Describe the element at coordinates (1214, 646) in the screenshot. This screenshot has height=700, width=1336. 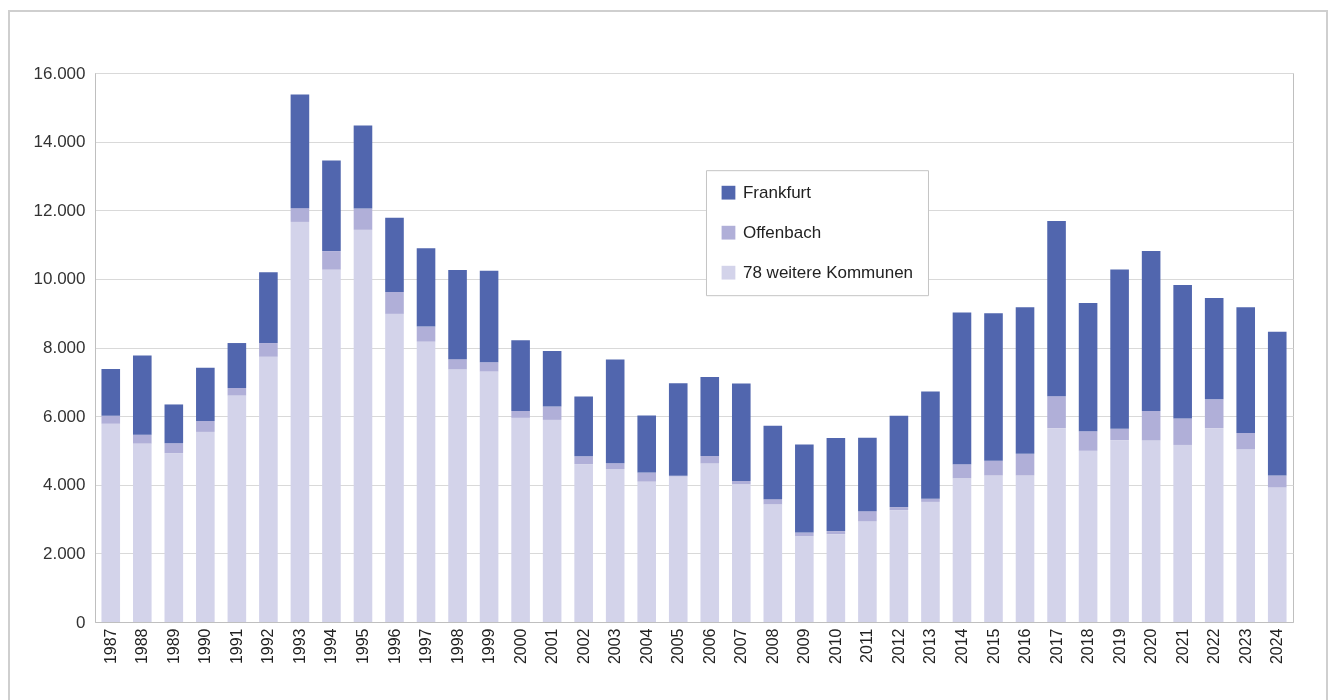
I see `x-tick-label: 2022` at that location.